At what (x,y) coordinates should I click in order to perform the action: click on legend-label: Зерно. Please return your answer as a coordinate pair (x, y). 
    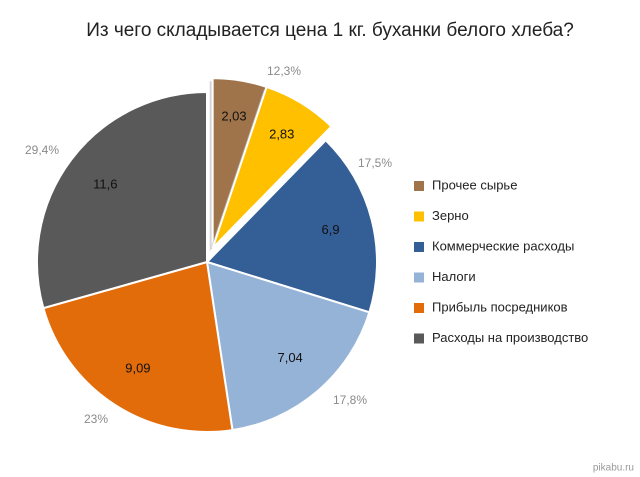
    Looking at the image, I should click on (450, 215).